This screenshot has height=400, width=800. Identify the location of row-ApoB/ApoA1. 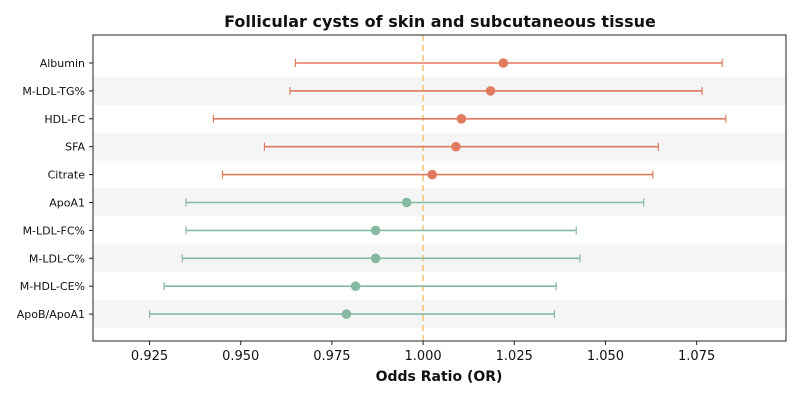
(351, 314).